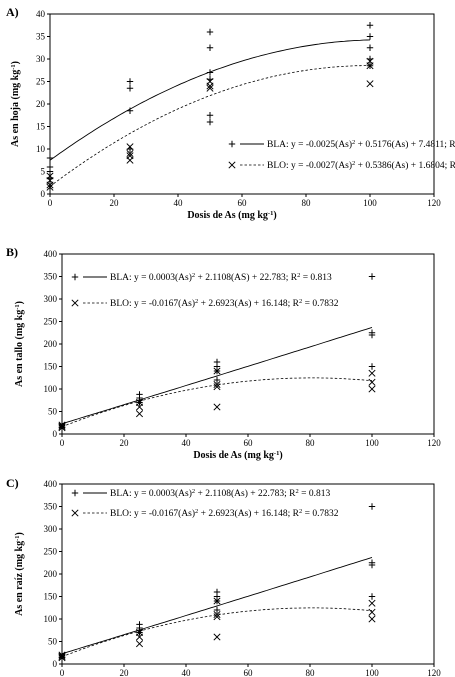 This screenshot has width=455, height=677. Describe the element at coordinates (187, 443) in the screenshot. I see `x-tick-label: 40` at that location.